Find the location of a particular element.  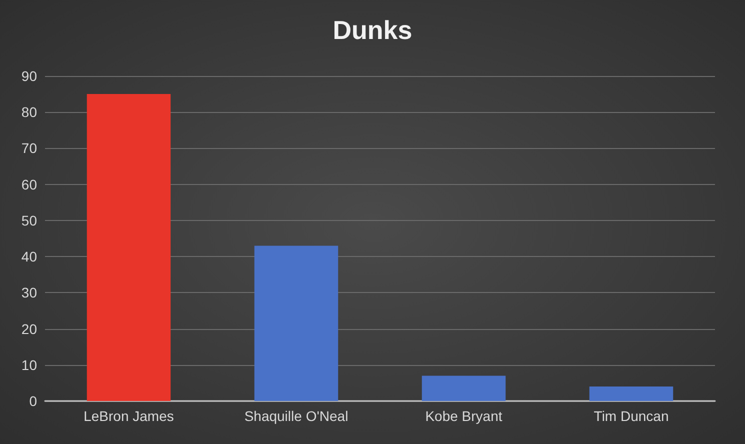

y-tick-label: 80 is located at coordinates (29, 112).